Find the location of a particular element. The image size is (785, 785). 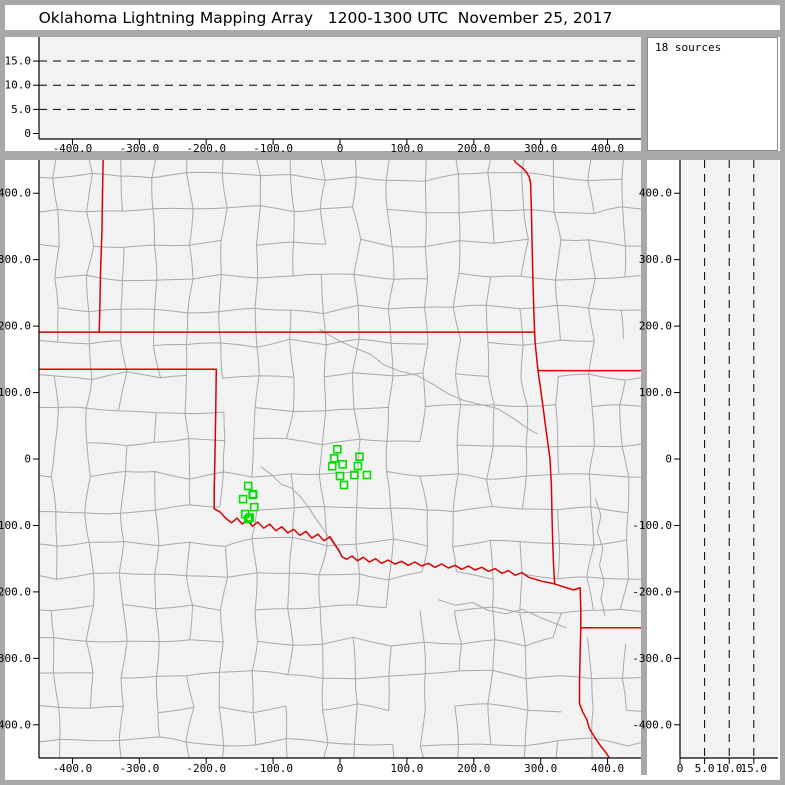

sources-count-label: 18 sources is located at coordinates (688, 47).